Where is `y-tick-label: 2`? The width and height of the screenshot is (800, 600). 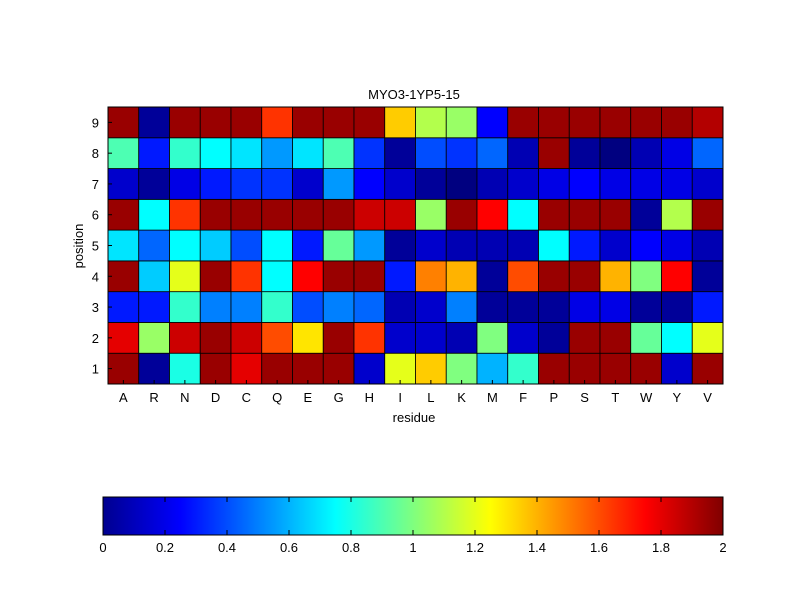 y-tick-label: 2 is located at coordinates (95, 338).